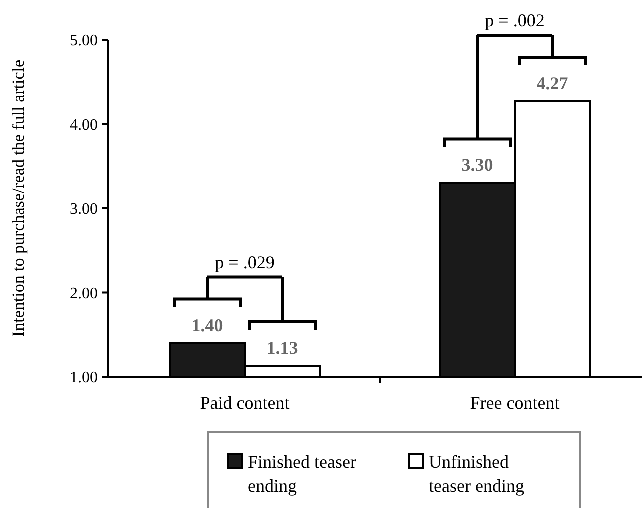 The width and height of the screenshot is (642, 508). What do you see at coordinates (245, 403) in the screenshot?
I see `x-tick-label: Paid content` at bounding box center [245, 403].